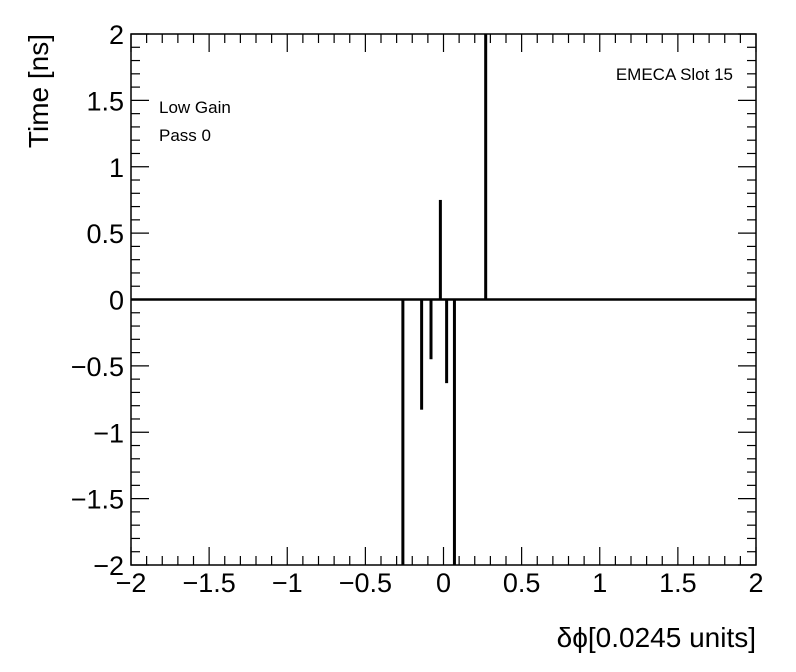 The width and height of the screenshot is (796, 672). Describe the element at coordinates (131, 583) in the screenshot. I see `x-tick-label: −2` at that location.